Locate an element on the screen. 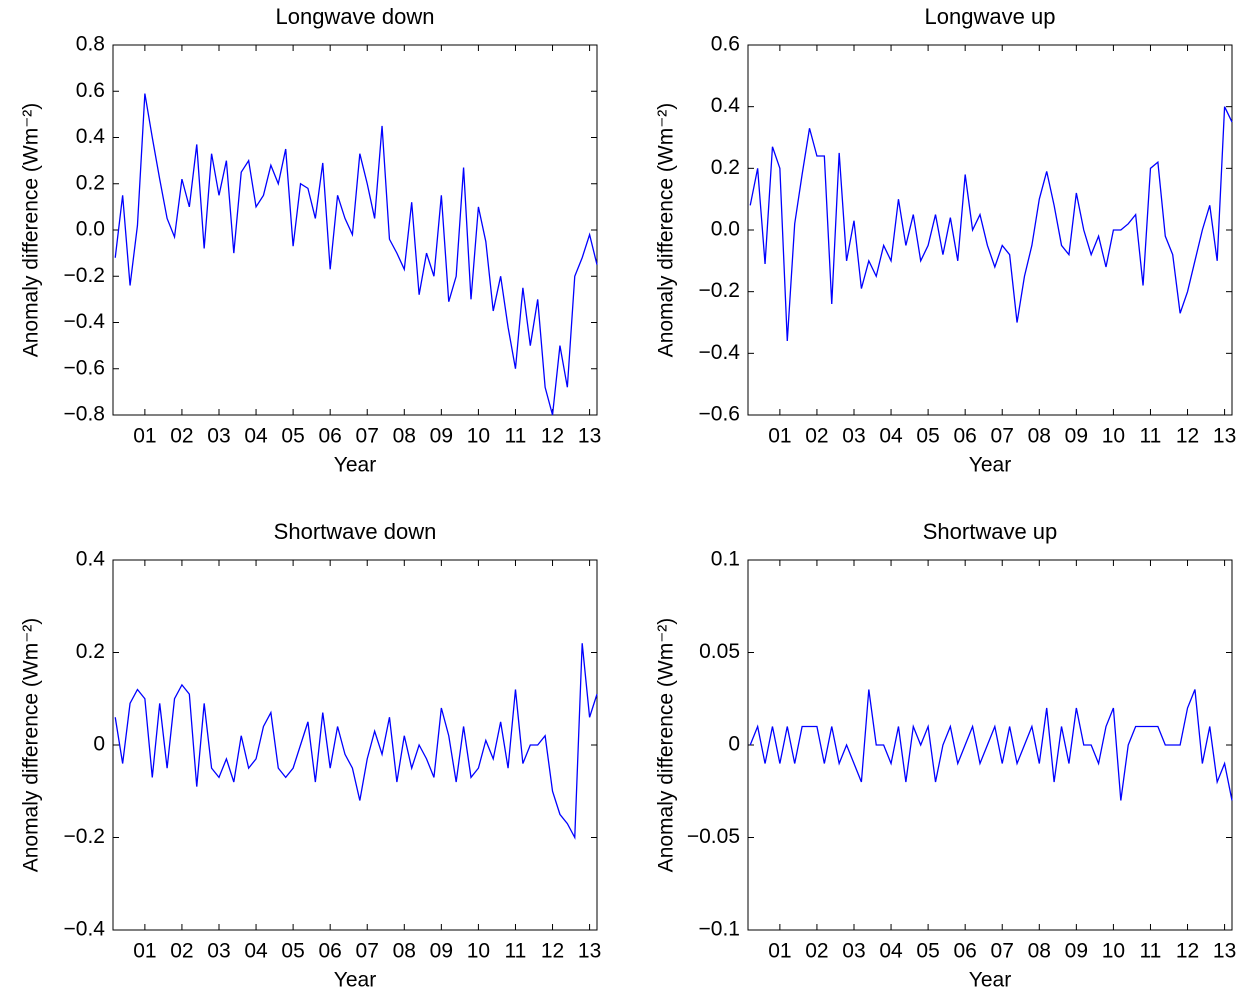 This screenshot has height=995, width=1252. y-tick-label: −0.05 is located at coordinates (713, 836).